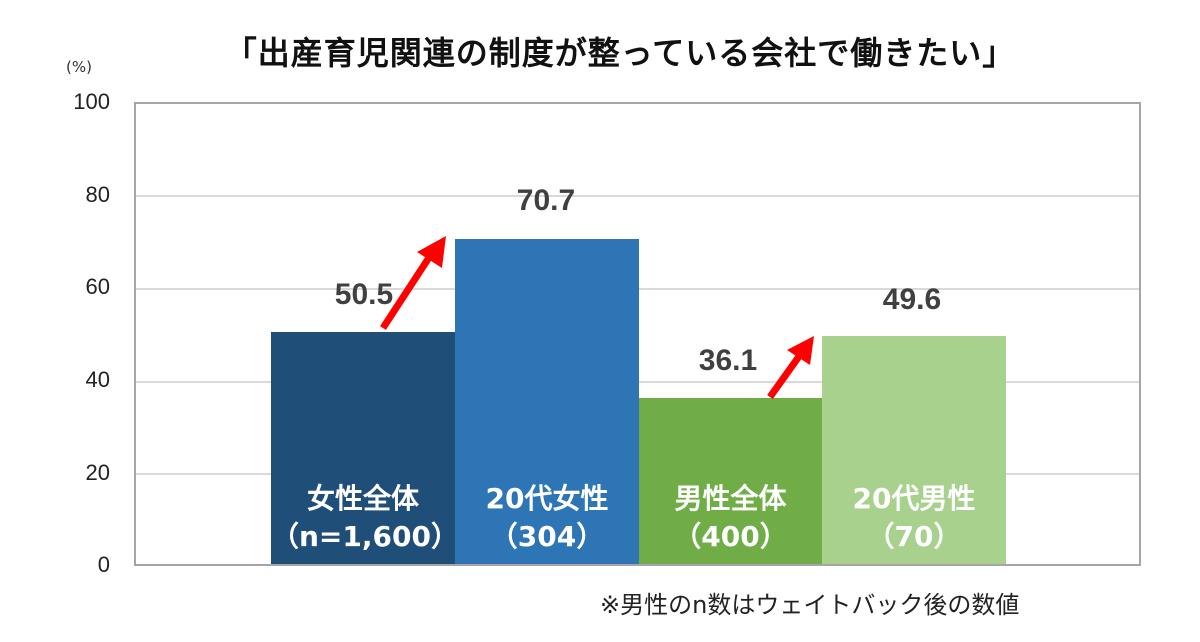 The width and height of the screenshot is (1200, 642). What do you see at coordinates (365, 518) in the screenshot?
I see `bar-label: 女性全体 （n=1,600）` at bounding box center [365, 518].